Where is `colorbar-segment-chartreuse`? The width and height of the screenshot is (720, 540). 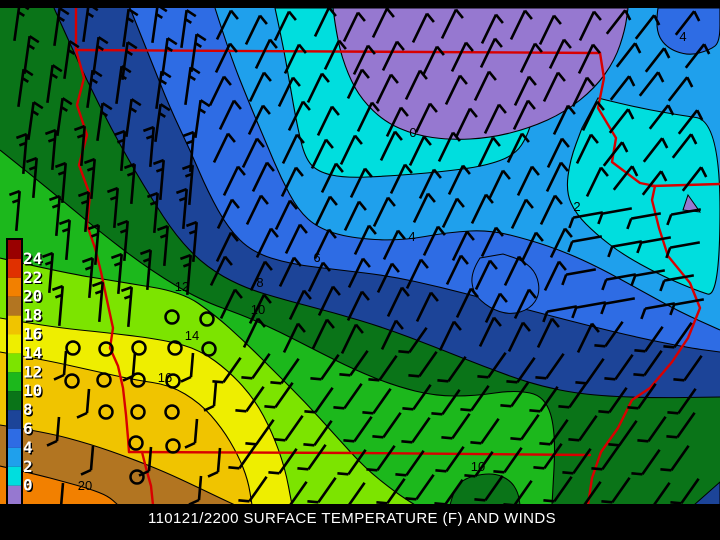 colorbar-segment-chartreuse is located at coordinates (14, 363).